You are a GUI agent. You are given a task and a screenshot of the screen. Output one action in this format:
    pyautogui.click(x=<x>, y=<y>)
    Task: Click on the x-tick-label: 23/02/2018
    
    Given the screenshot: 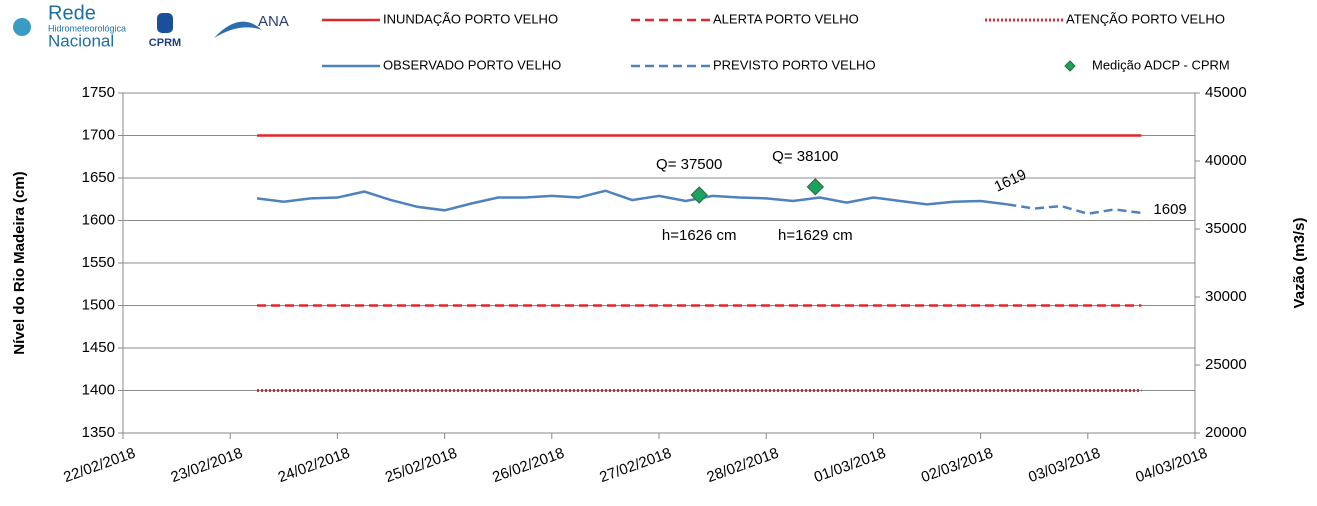 What is the action you would take?
    pyautogui.click(x=207, y=466)
    